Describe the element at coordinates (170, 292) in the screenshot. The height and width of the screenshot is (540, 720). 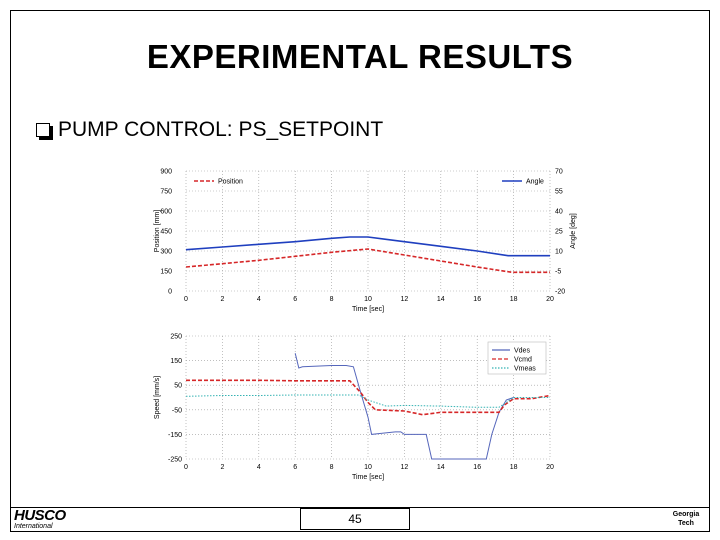
I see `y-tick-label: 0` at that location.